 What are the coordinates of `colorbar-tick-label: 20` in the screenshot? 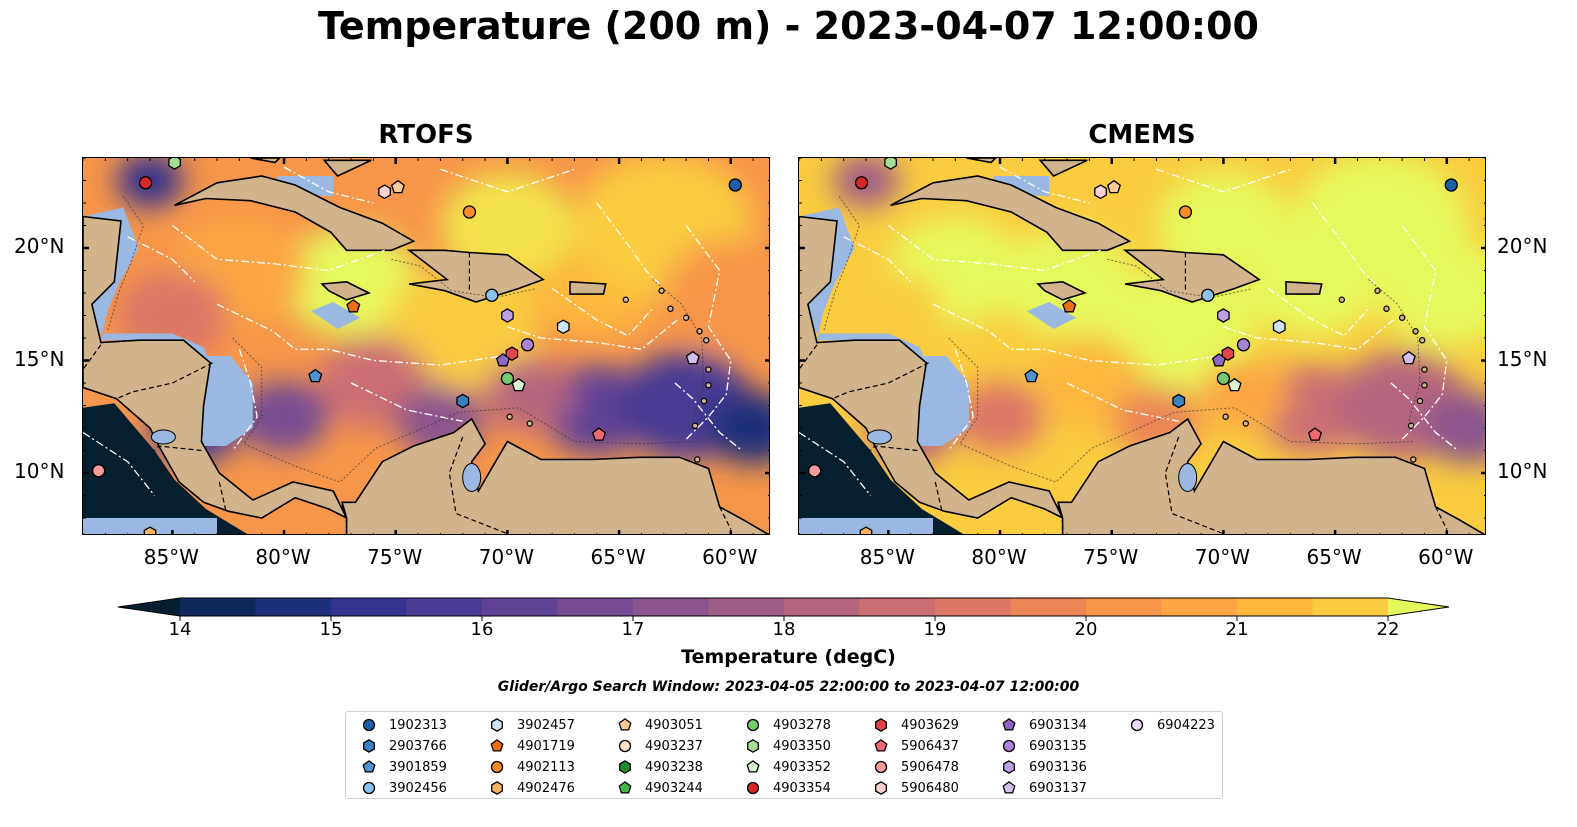 It's located at (1086, 629).